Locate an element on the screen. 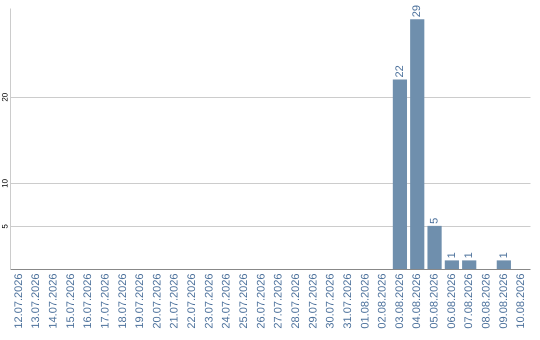 This screenshot has height=340, width=540. x-tick-label: 01.08.2026 is located at coordinates (365, 301).